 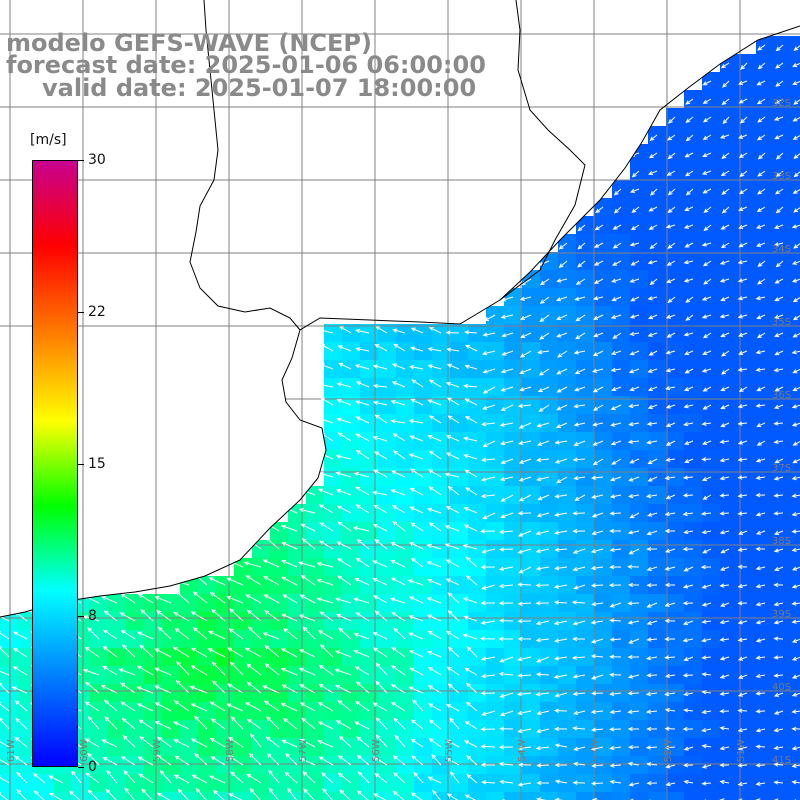 What do you see at coordinates (11, 750) in the screenshot?
I see `longitude-label: 61W` at bounding box center [11, 750].